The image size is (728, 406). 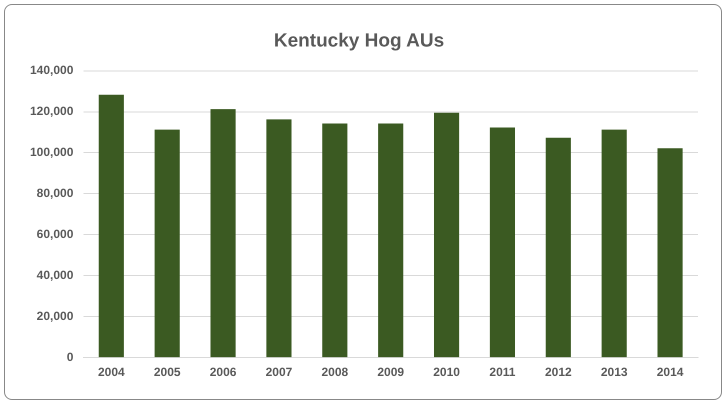 What do you see at coordinates (558, 372) in the screenshot?
I see `x-tick-label: 2012` at bounding box center [558, 372].